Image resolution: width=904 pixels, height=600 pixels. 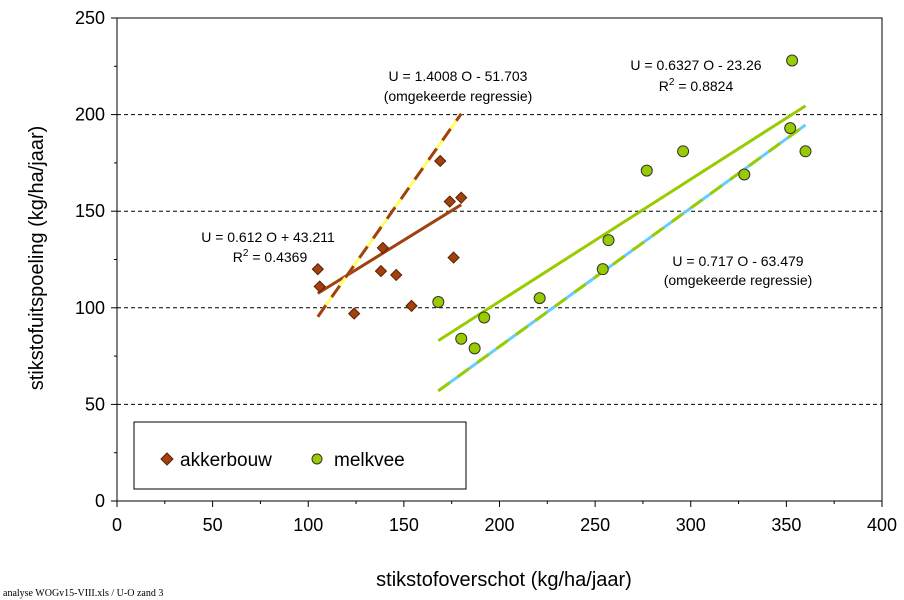 I want to click on x-tick-label-300: 300, so click(x=691, y=525).